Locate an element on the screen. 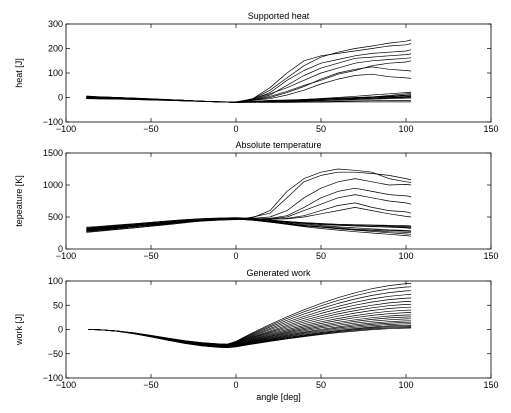  y-tick-label: 200 is located at coordinates (55, 49).